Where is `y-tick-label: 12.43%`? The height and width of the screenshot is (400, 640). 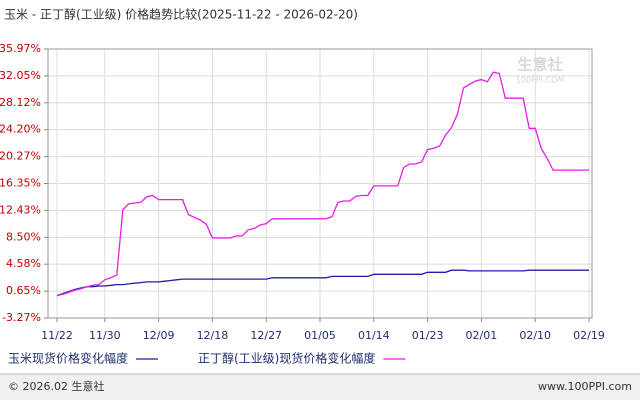
y-tick-label: 12.43% is located at coordinates (20, 209).